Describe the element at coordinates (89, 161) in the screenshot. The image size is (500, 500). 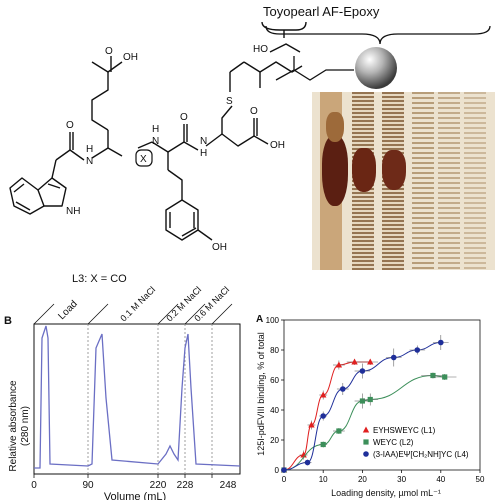
I see `atom-n1: N` at that location.